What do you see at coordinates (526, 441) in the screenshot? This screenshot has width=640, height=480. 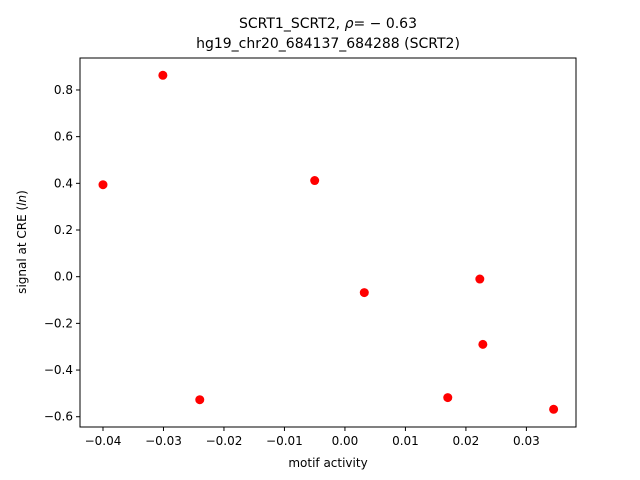 I see `x-tick-label: 0.03` at bounding box center [526, 441].